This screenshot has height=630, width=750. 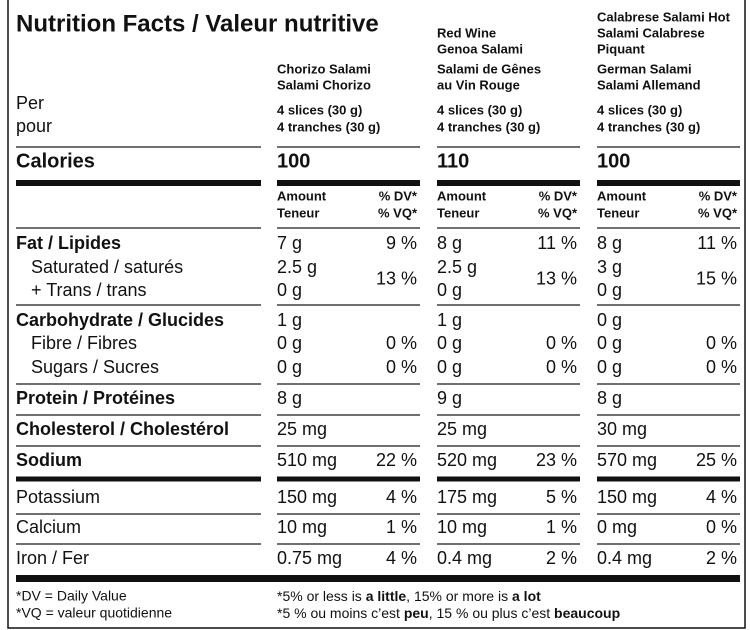 What do you see at coordinates (293, 161) in the screenshot?
I see `calories-value: 100` at bounding box center [293, 161].